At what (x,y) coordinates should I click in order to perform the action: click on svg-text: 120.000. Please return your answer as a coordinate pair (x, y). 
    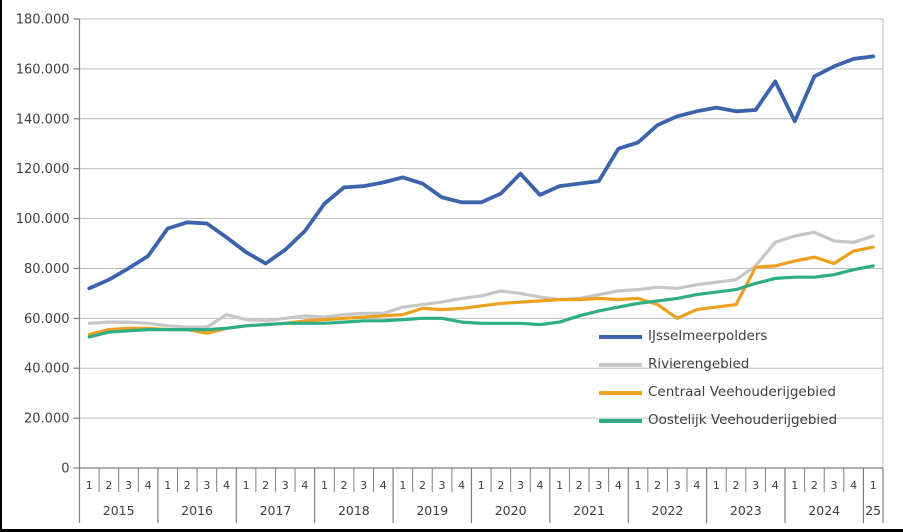
    Looking at the image, I should click on (43, 169).